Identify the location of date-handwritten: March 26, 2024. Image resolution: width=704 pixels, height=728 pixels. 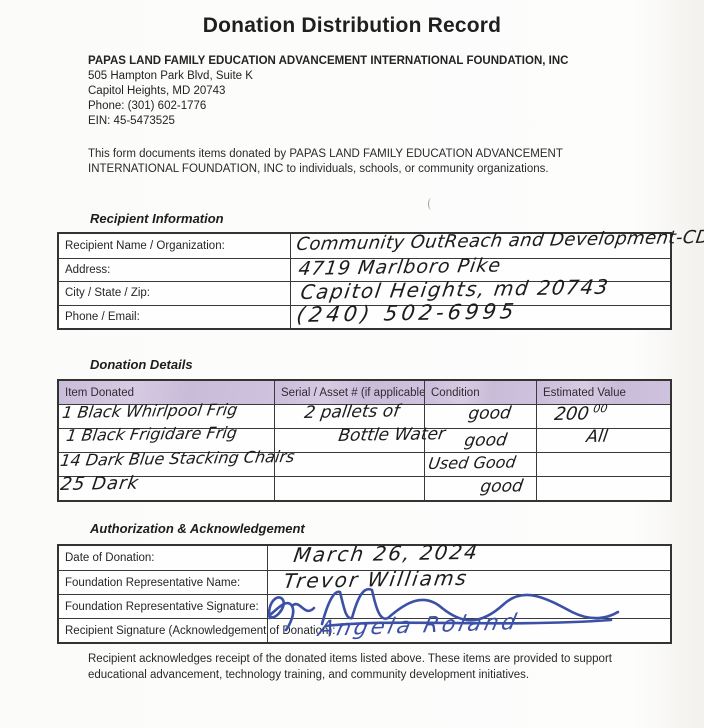
(386, 553).